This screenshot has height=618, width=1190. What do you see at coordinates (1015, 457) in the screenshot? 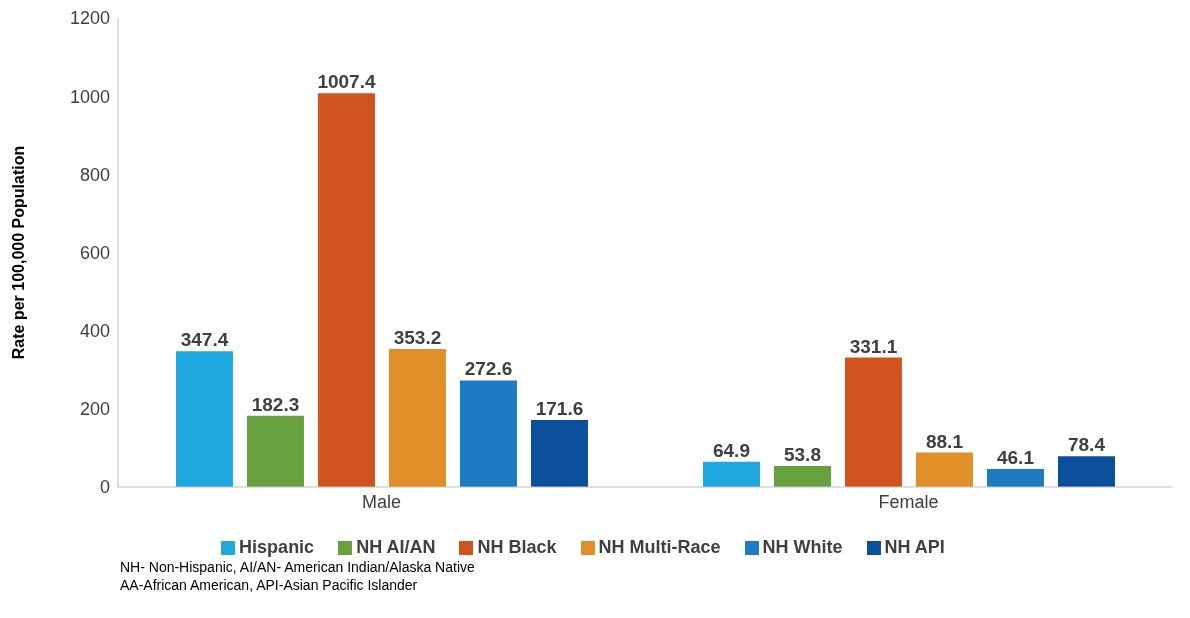
I see `data-label: 46.1` at bounding box center [1015, 457].